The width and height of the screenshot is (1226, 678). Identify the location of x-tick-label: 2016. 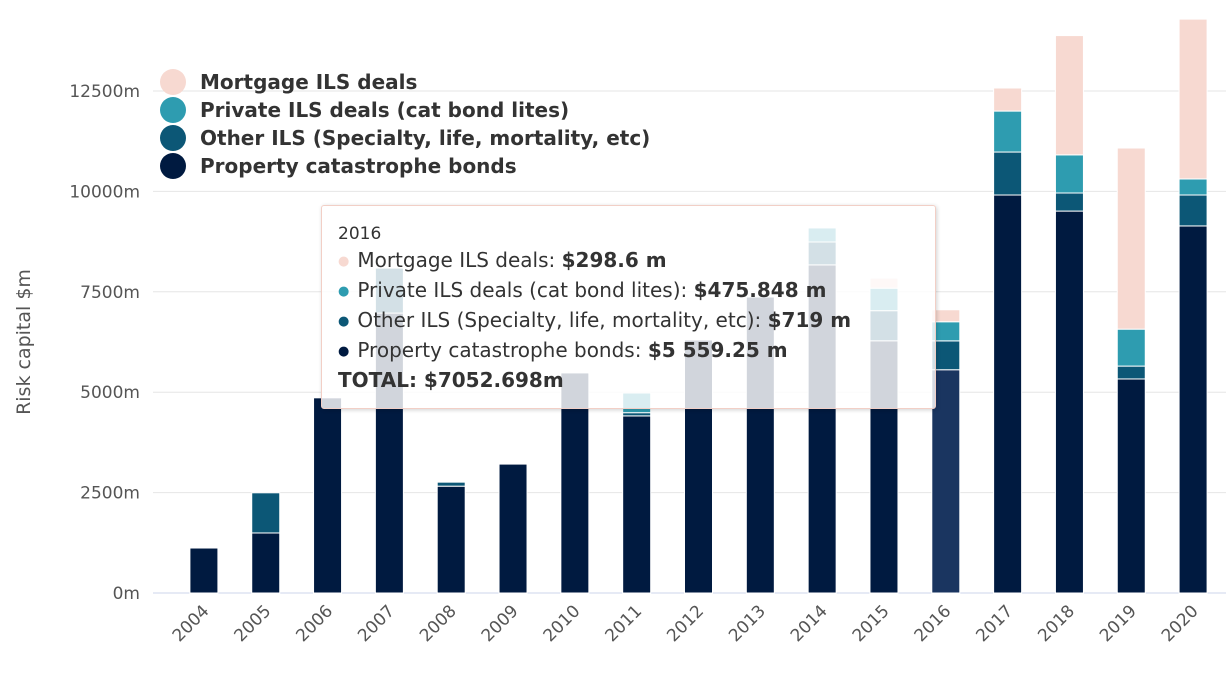
(933, 623).